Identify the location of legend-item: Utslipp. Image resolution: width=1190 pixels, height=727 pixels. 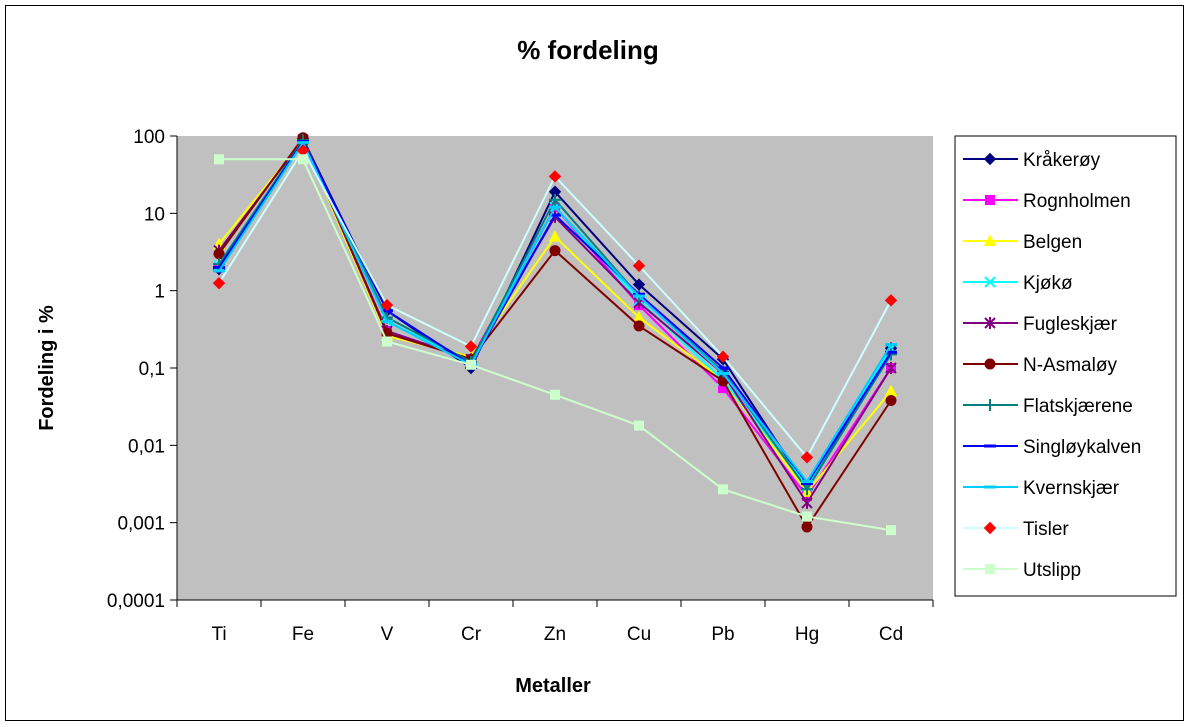
(1022, 570).